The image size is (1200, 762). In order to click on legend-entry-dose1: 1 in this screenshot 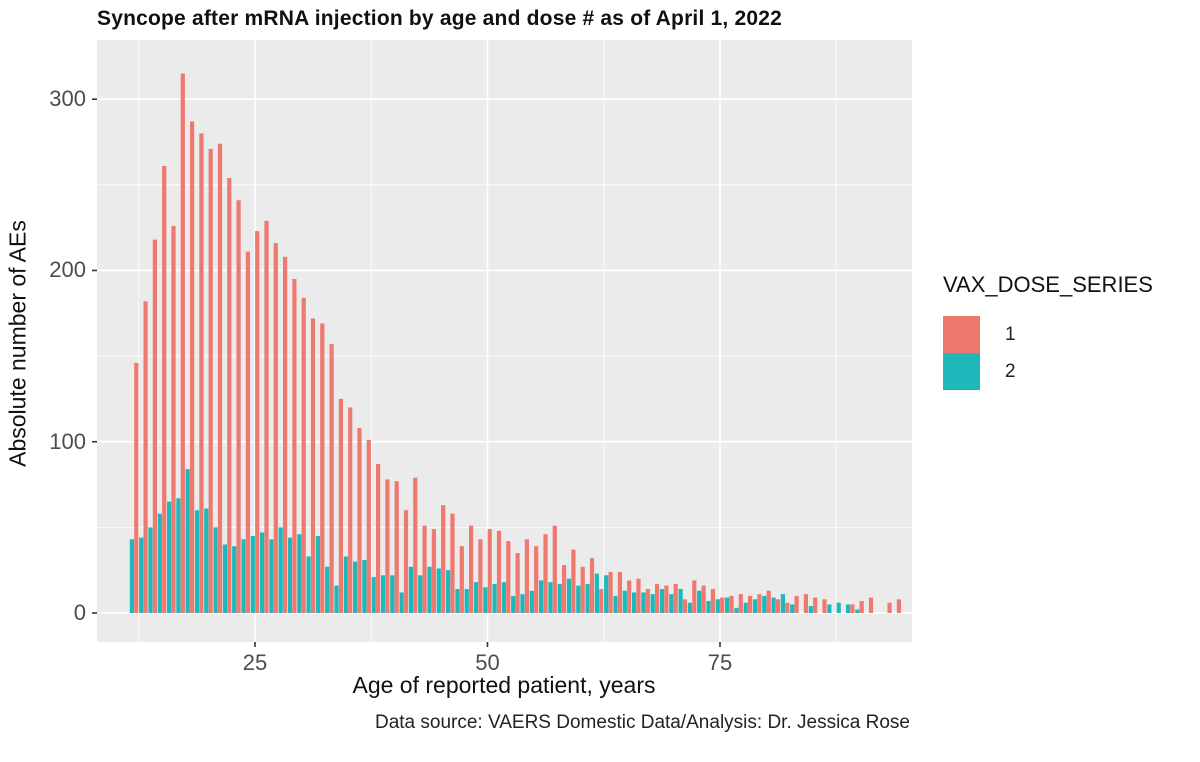, I will do `click(1048, 334)`.